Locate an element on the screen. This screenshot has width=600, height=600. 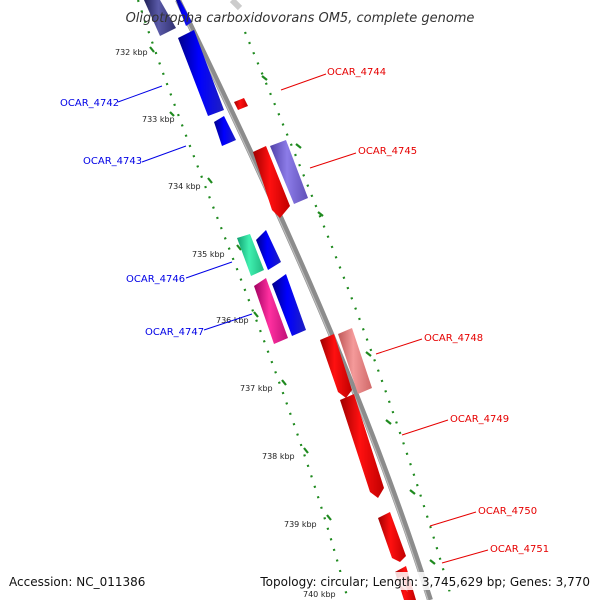
gene-label: OCAR_4742 is located at coordinates (89, 103).